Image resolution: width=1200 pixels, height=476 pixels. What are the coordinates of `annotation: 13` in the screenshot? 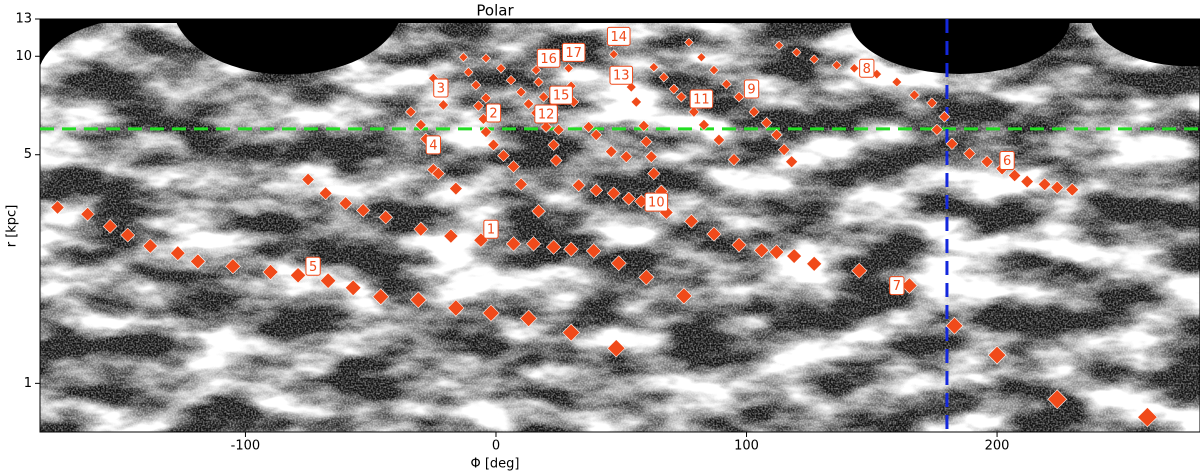 It's located at (621, 75).